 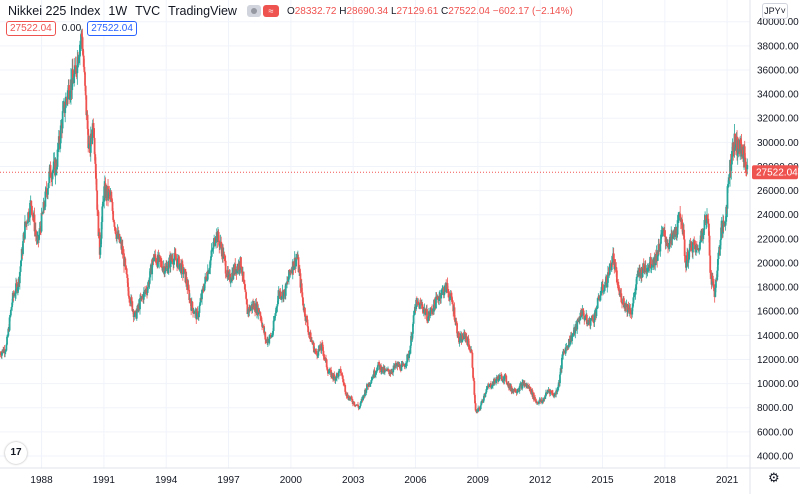 I want to click on x-tick-label: 1988, so click(x=41, y=480).